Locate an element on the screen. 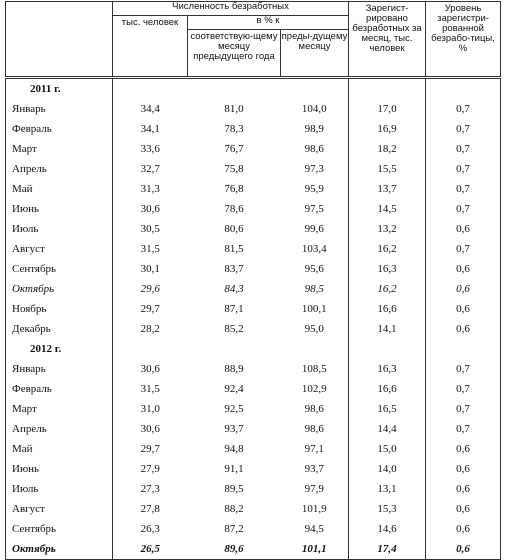 The height and width of the screenshot is (560, 505). value-cell: 88,9 is located at coordinates (234, 369).